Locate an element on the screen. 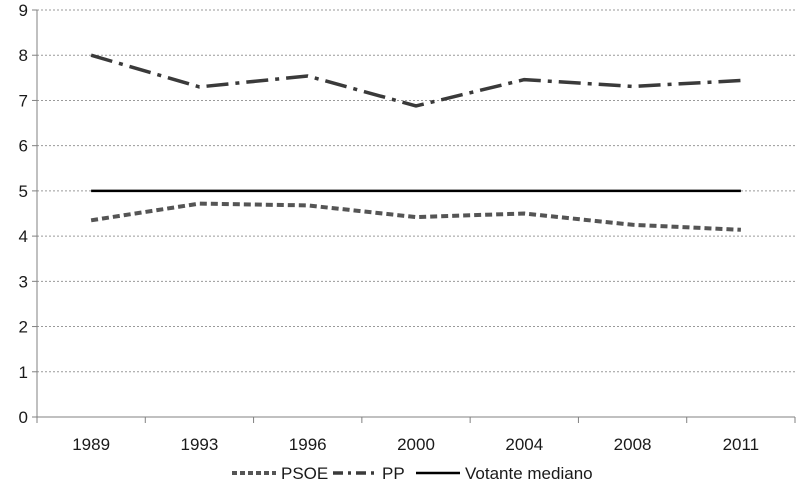 The width and height of the screenshot is (796, 491). legend-label: PSOE is located at coordinates (304, 473).